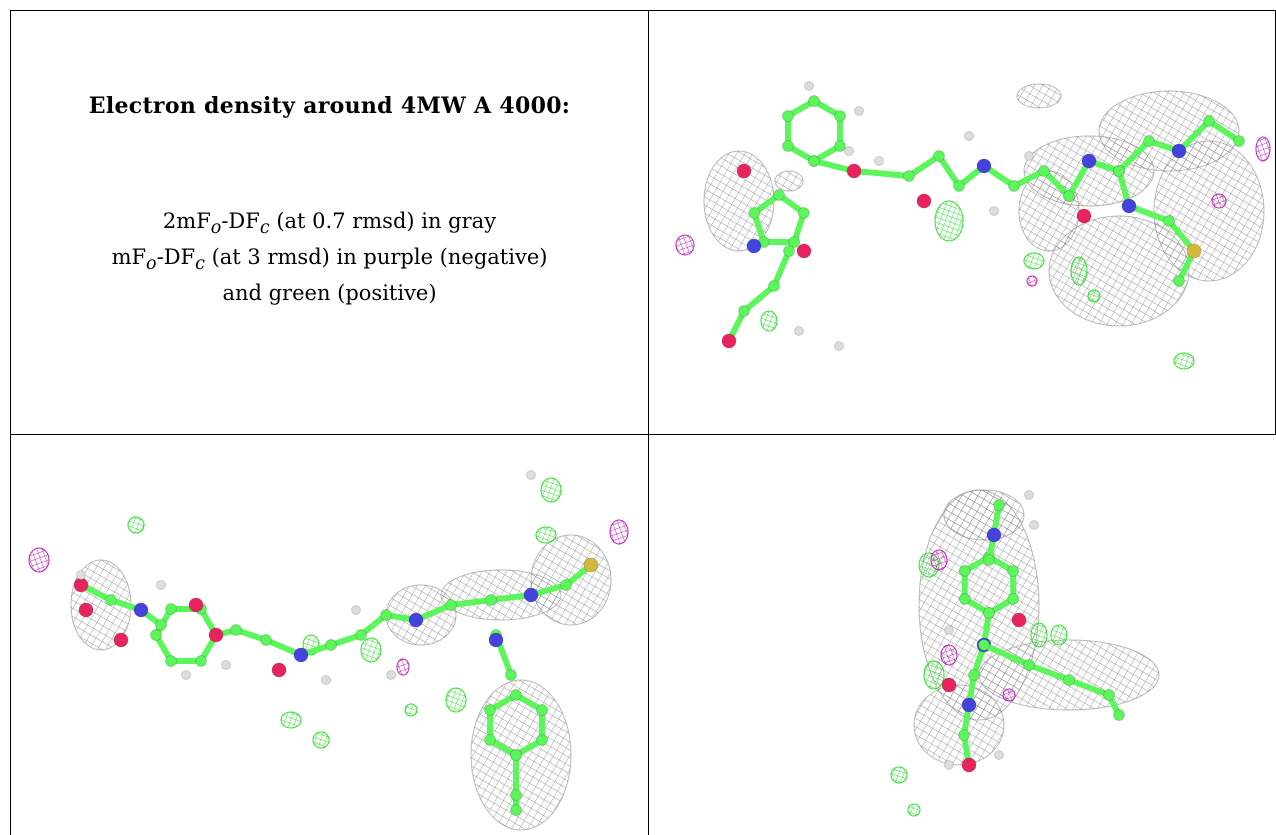 The height and width of the screenshot is (835, 1276). I want to click on figure-title: Electron density around 4MW A 4000:, so click(329, 106).